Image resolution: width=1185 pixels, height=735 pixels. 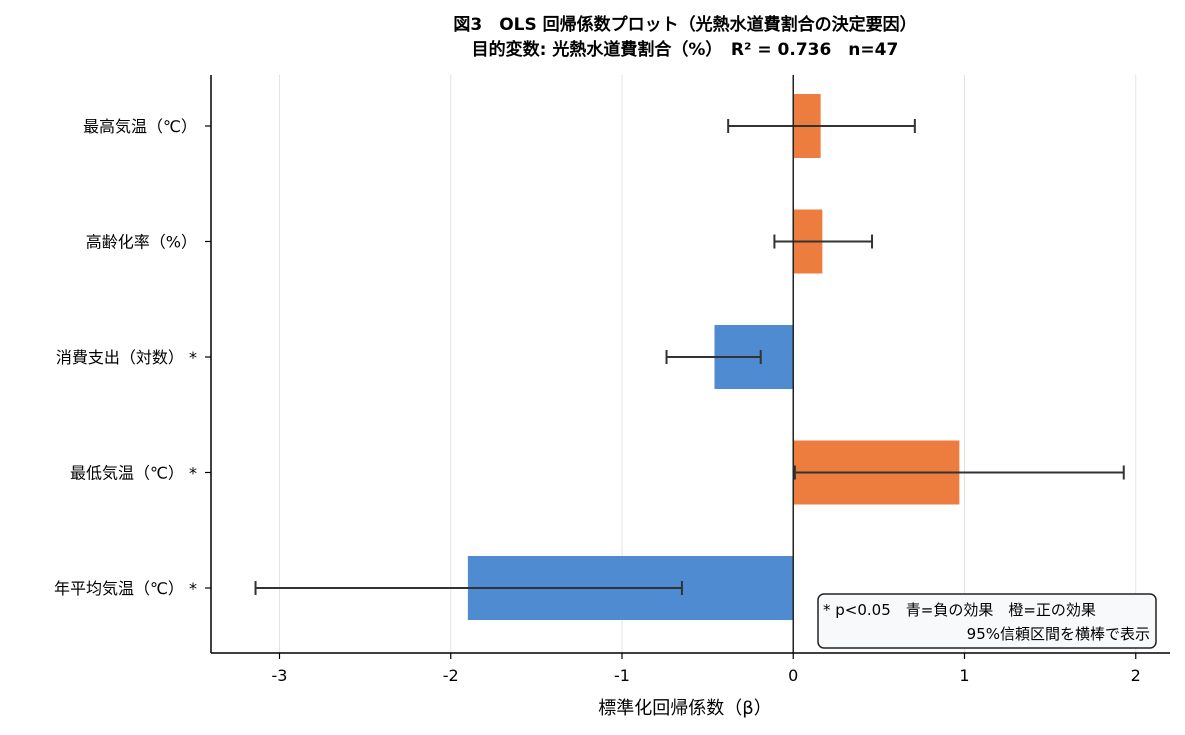 I want to click on chart-subtitle: 目的変数: 光熱水道費割合（%） R² = 0.736 n=47, so click(x=685, y=49).